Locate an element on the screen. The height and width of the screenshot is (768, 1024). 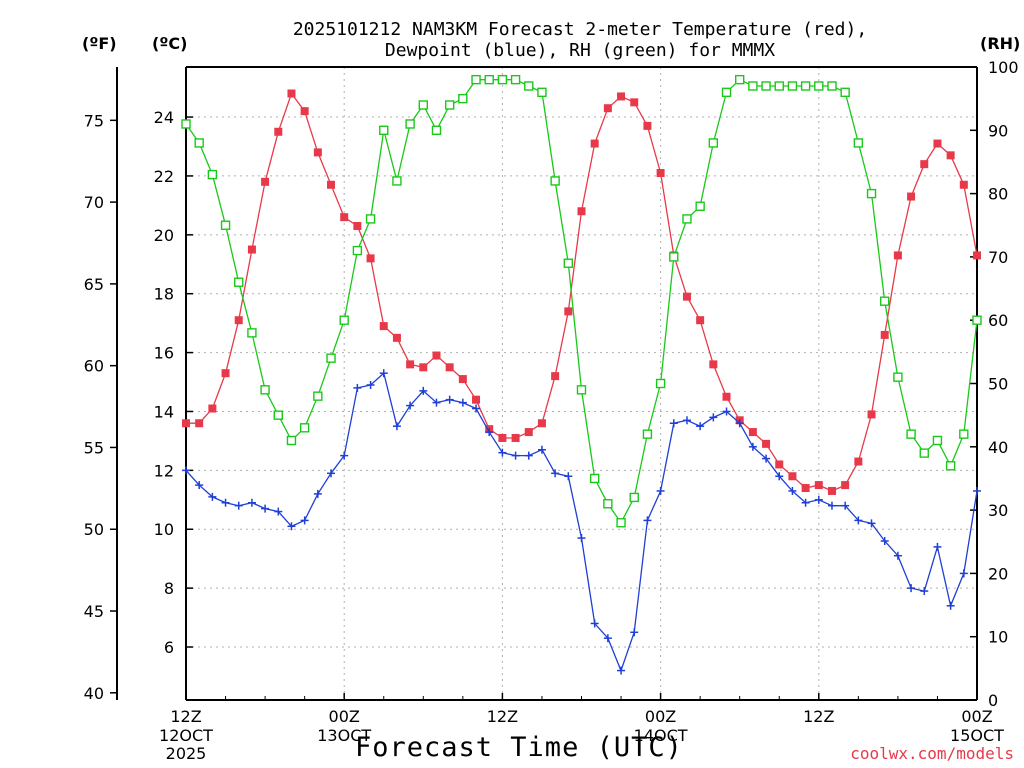
fahrenheit-tick-label: 50 is located at coordinates (94, 529).